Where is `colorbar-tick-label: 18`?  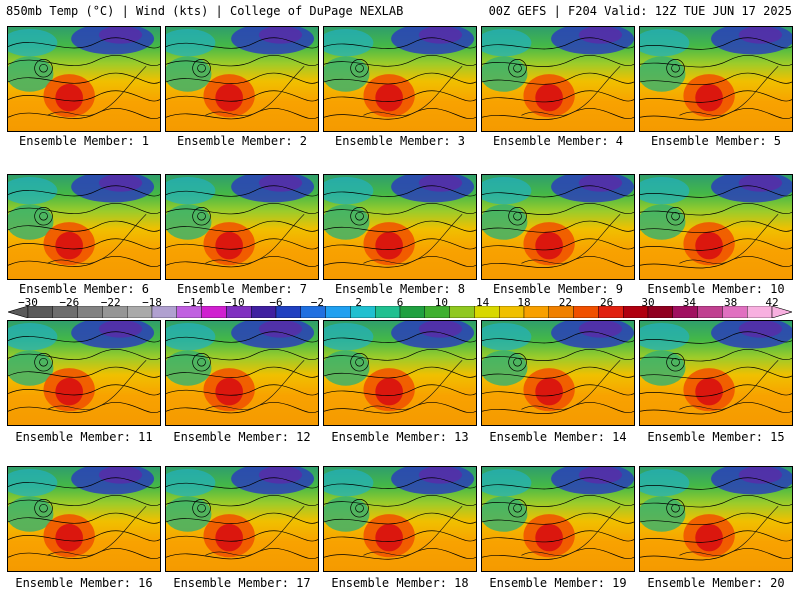
colorbar-tick-label: 18 is located at coordinates (524, 302).